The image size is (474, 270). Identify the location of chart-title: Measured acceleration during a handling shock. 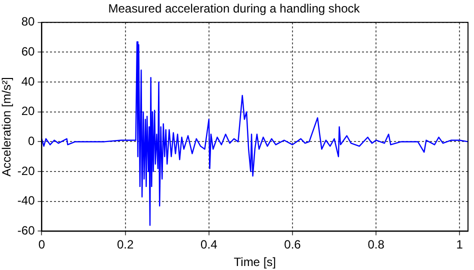
(234, 9).